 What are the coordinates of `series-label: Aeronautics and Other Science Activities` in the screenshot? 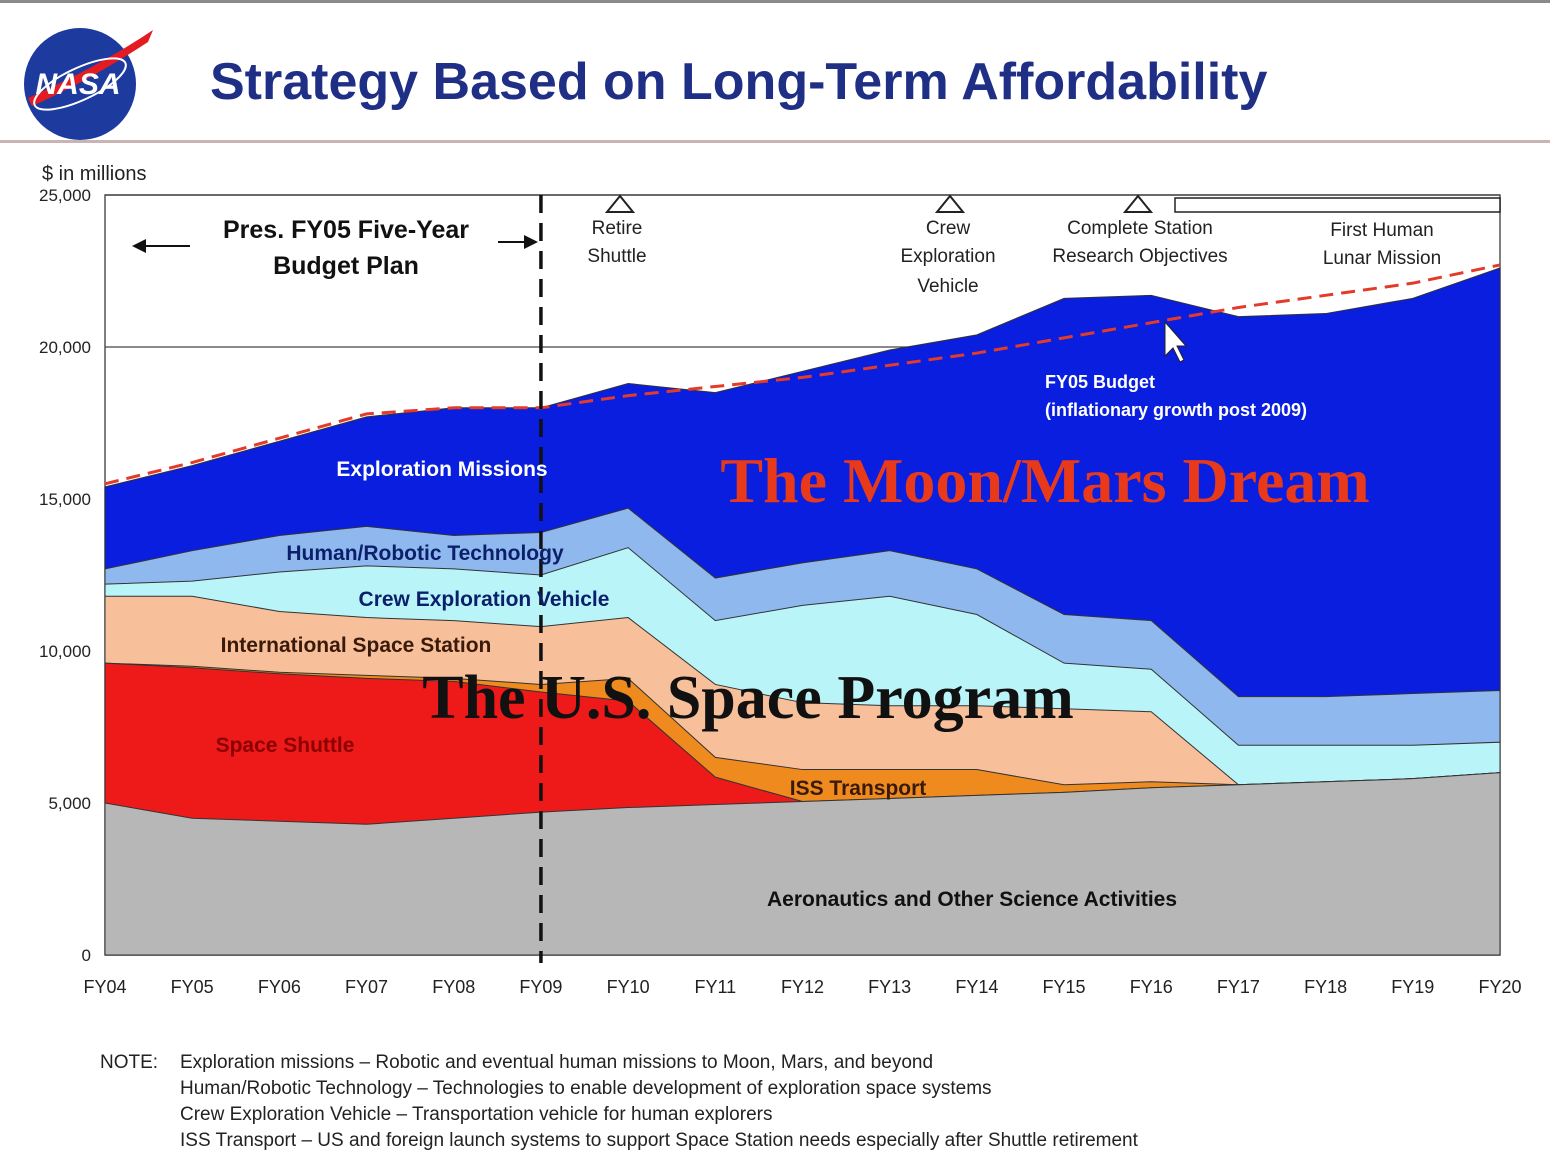 It's located at (972, 899).